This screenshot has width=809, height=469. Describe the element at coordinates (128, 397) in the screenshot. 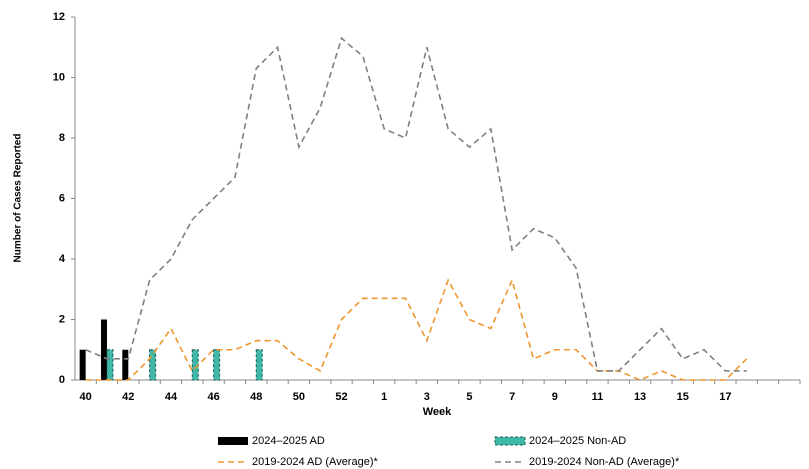

I see `x-tick-label: 42` at that location.